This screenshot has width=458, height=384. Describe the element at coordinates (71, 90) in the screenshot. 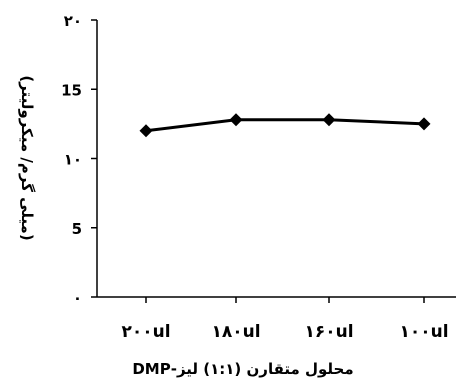

I see `y-tick-label: 15` at that location.